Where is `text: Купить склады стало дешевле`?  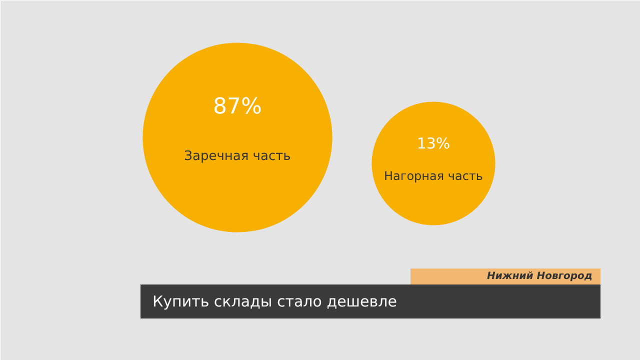 text: Купить склады стало дешевле is located at coordinates (274, 301).